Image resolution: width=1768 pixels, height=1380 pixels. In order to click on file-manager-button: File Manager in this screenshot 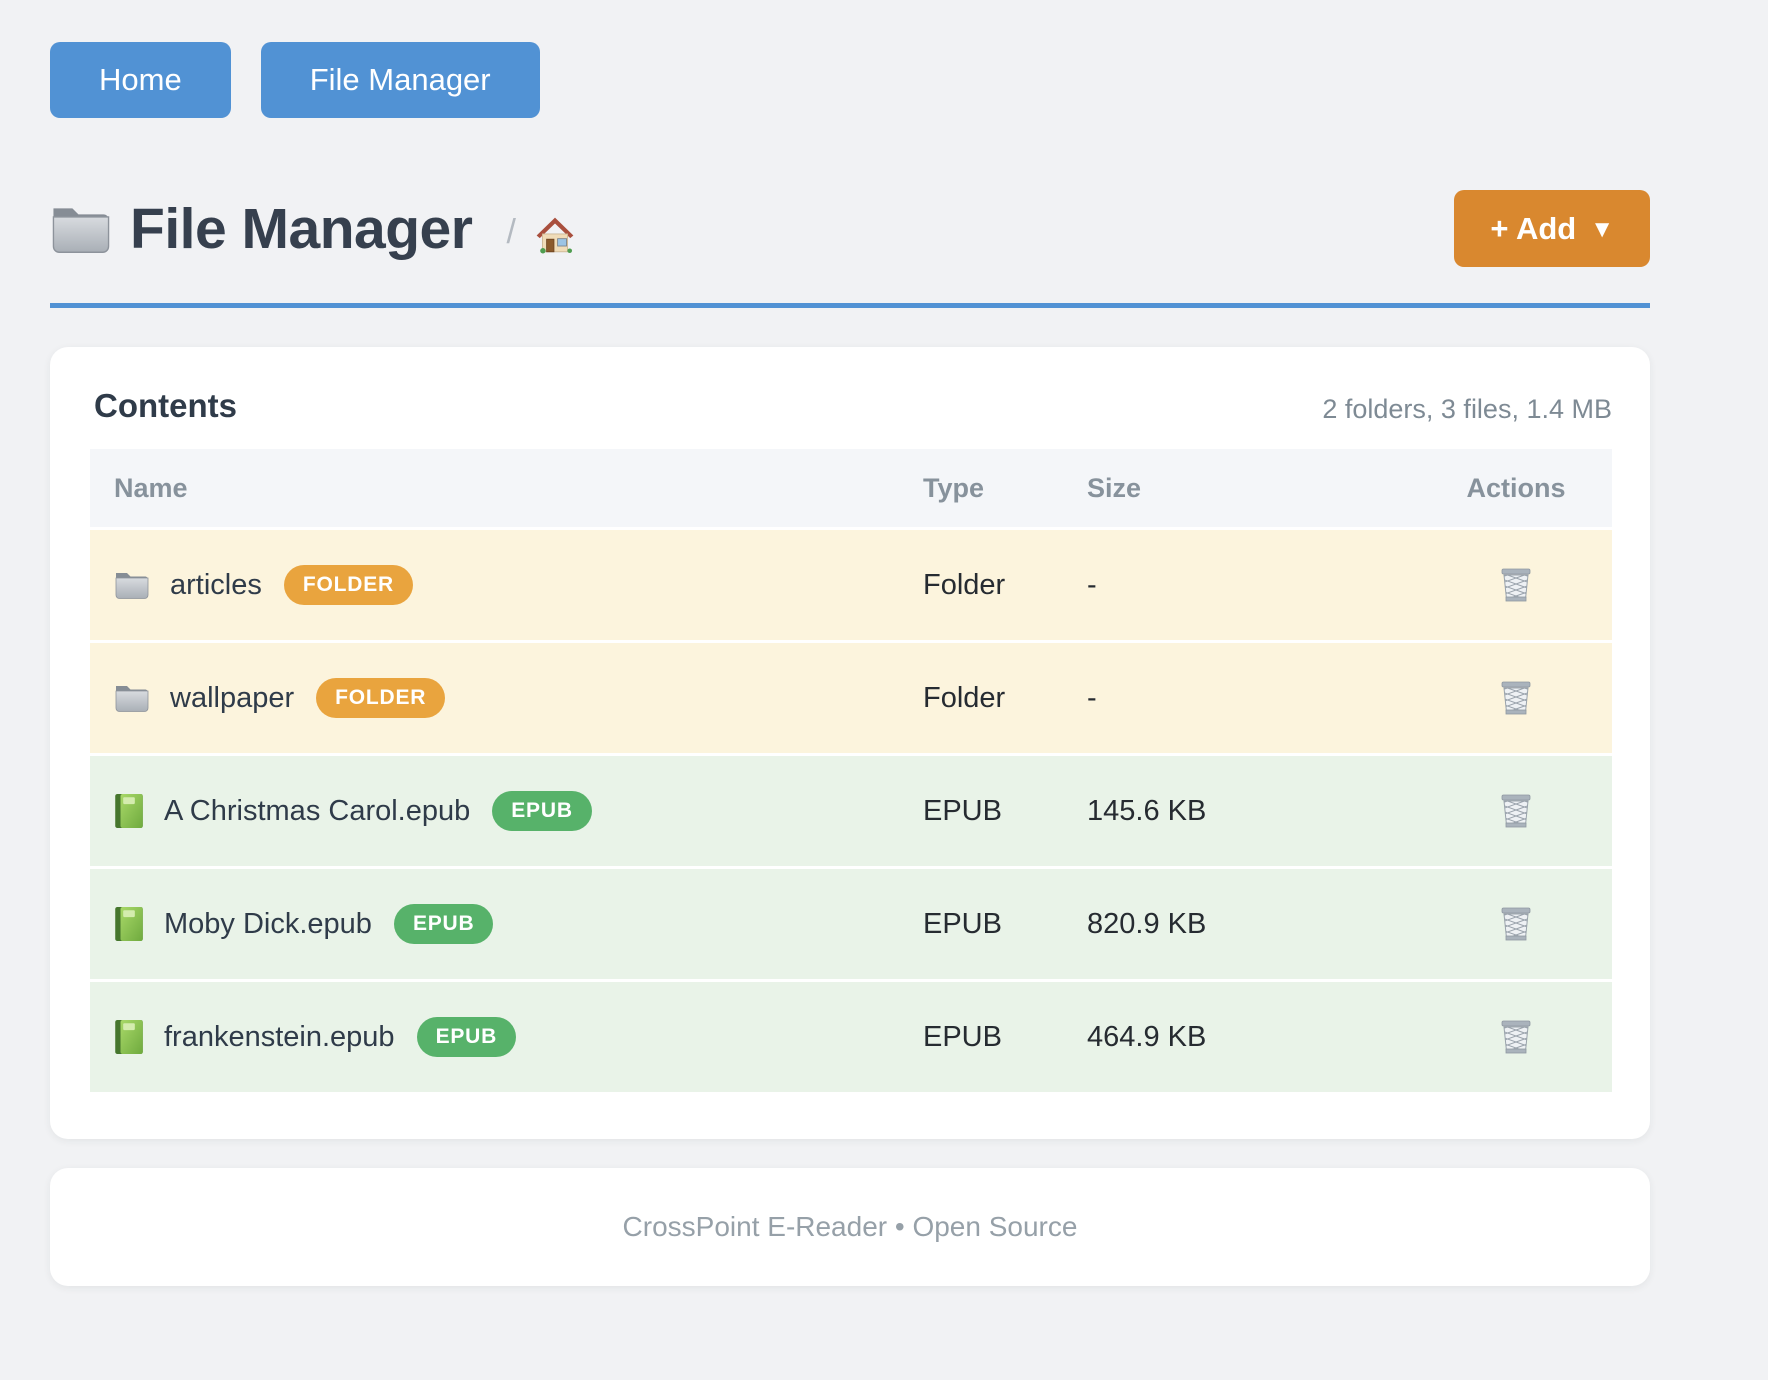, I will do `click(400, 80)`.